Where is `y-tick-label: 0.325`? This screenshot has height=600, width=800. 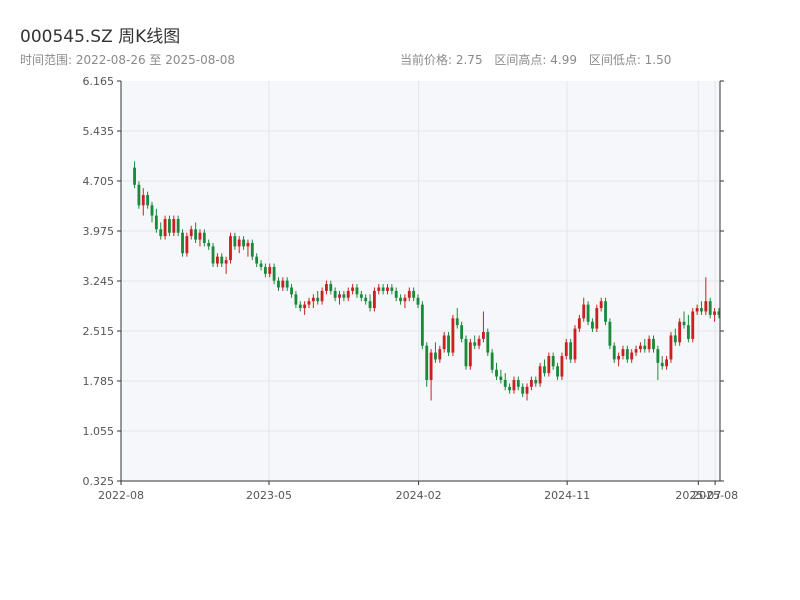 y-tick-label: 0.325 is located at coordinates (99, 481).